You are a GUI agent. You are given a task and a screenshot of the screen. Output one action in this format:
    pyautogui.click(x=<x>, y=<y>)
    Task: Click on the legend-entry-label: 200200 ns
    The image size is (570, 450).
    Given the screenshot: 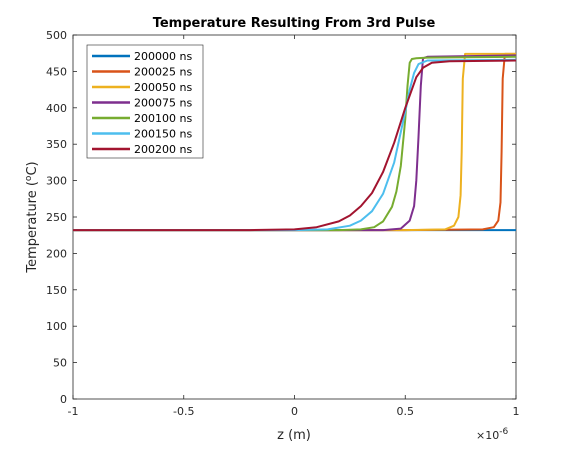 What is the action you would take?
    pyautogui.click(x=163, y=149)
    